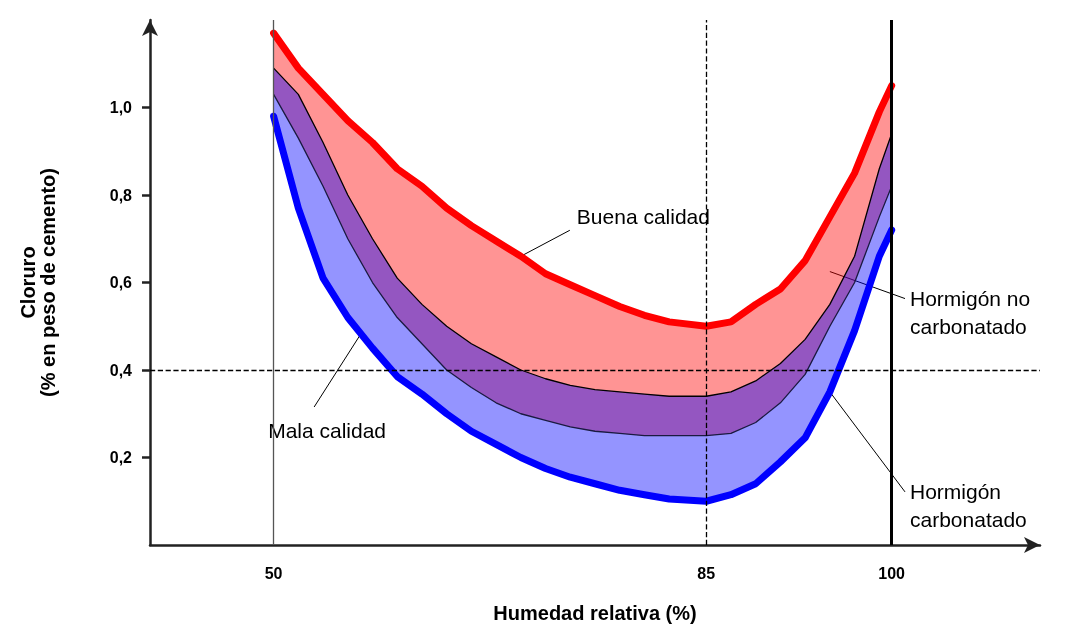 The height and width of the screenshot is (628, 1090). Describe the element at coordinates (968, 506) in the screenshot. I see `text: Hormigón carbonatado` at that location.